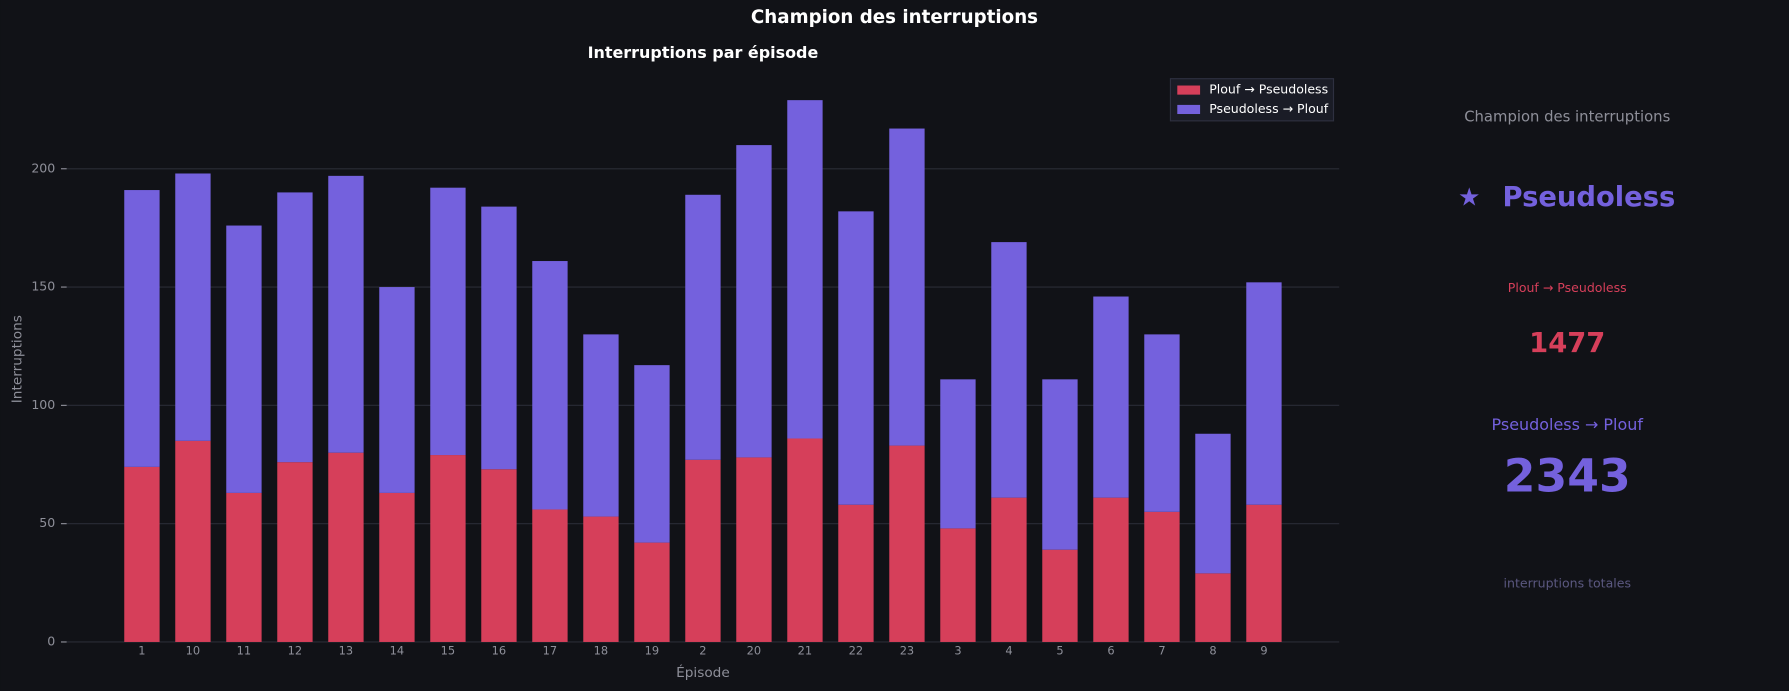 The width and height of the screenshot is (1789, 691). I want to click on x-tick-label: 22, so click(856, 651).